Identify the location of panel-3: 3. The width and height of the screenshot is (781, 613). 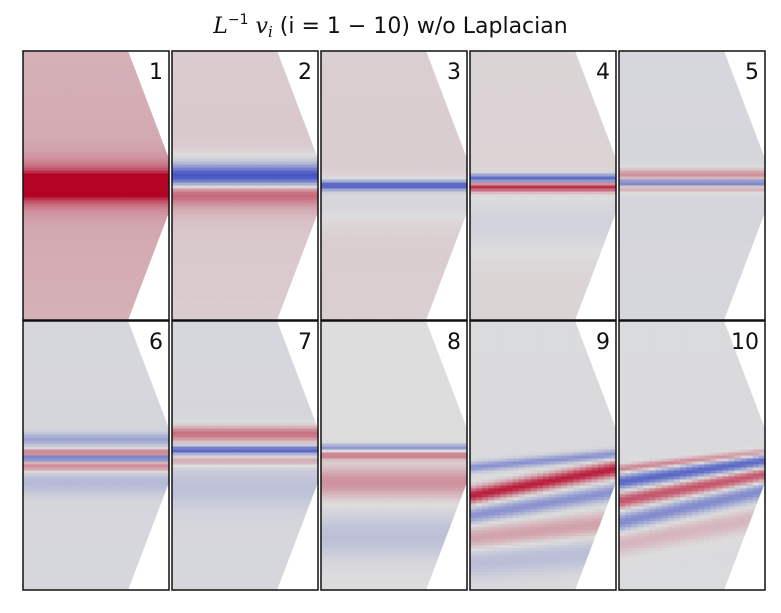
(394, 185).